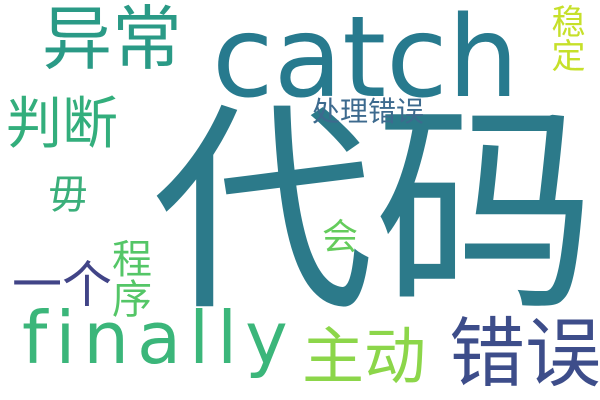 The width and height of the screenshot is (600, 400). I want to click on word-wending: 稳定, so click(565, 38).